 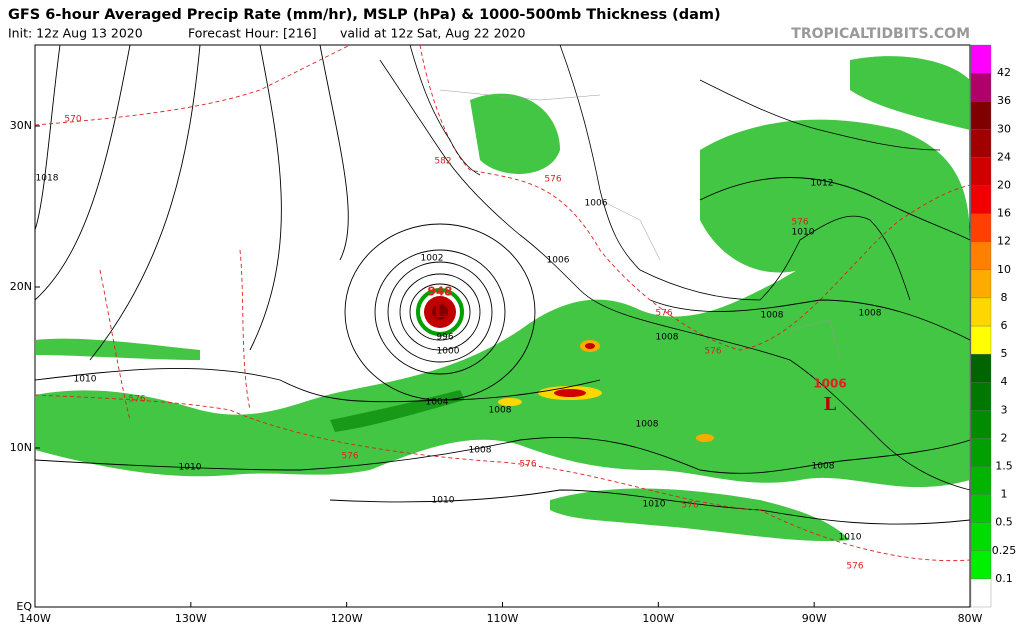 What do you see at coordinates (1004, 100) in the screenshot?
I see `colorbar-label: 36` at bounding box center [1004, 100].